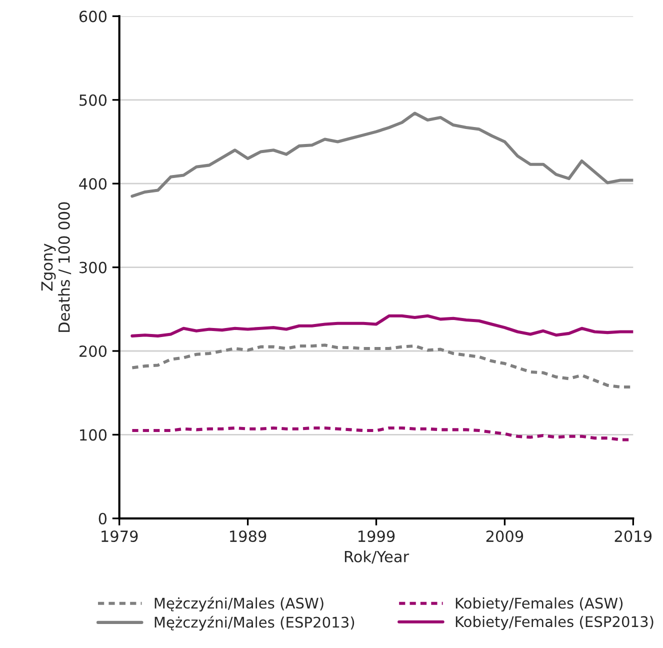 The width and height of the screenshot is (663, 648). What do you see at coordinates (555, 623) in the screenshot?
I see `legend-label: Kobiety/Females (ESP2013)` at bounding box center [555, 623].